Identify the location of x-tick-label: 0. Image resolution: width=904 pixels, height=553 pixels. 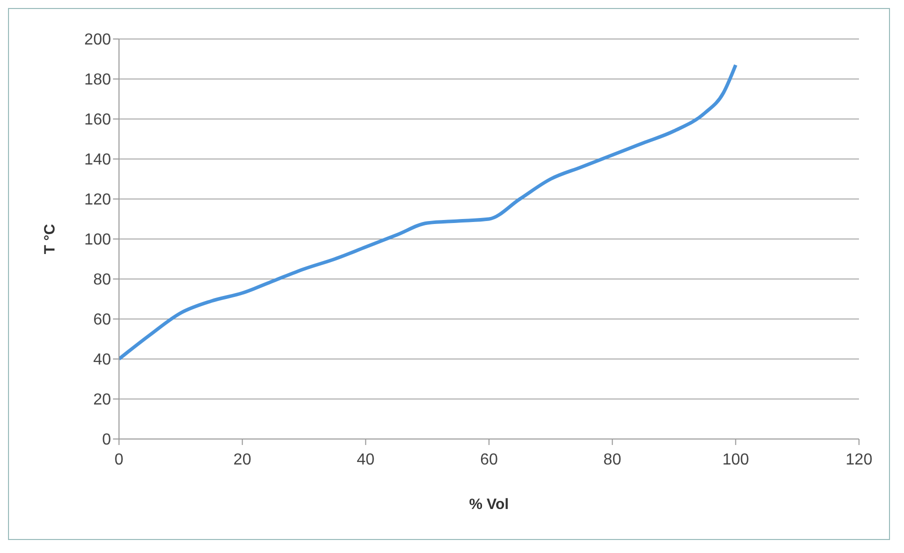
(119, 459).